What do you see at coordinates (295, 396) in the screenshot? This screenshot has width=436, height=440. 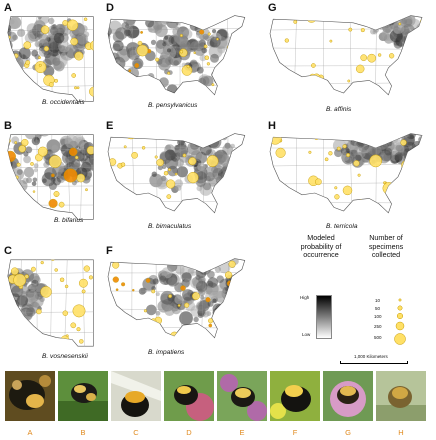 I see `bee-photo-f` at bounding box center [295, 396].